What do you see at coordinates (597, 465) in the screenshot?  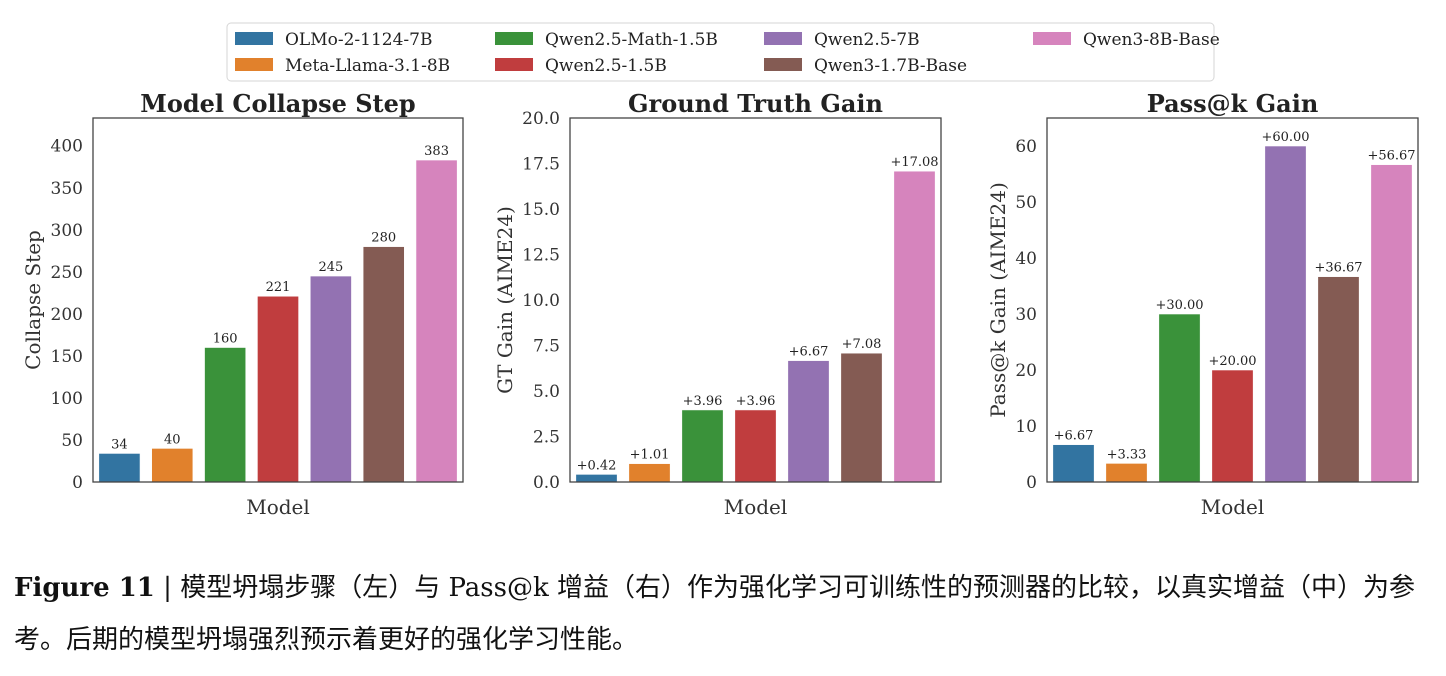 I see `bar-value-label: +0.42` at bounding box center [597, 465].